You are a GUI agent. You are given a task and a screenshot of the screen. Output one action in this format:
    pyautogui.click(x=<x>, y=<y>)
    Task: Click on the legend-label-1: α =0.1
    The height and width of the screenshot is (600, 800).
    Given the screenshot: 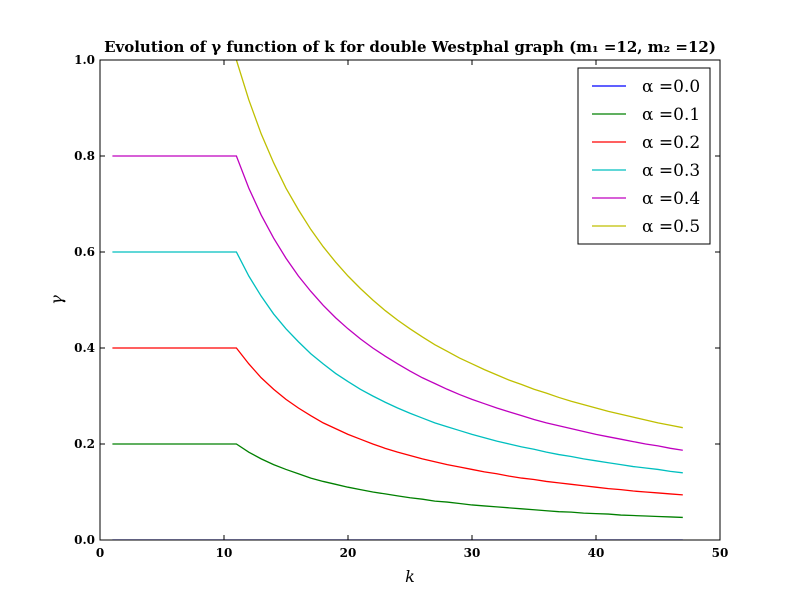 What is the action you would take?
    pyautogui.click(x=671, y=115)
    